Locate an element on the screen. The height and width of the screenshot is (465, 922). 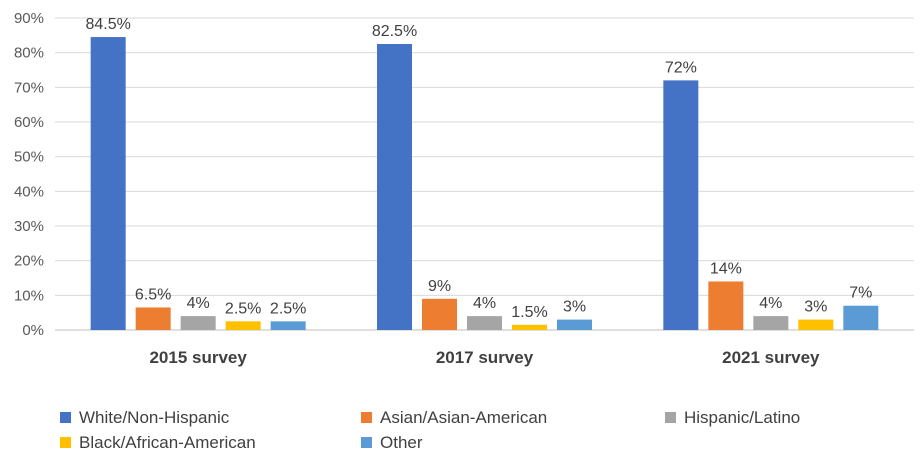
y-tick-label: 40% is located at coordinates (29, 191).